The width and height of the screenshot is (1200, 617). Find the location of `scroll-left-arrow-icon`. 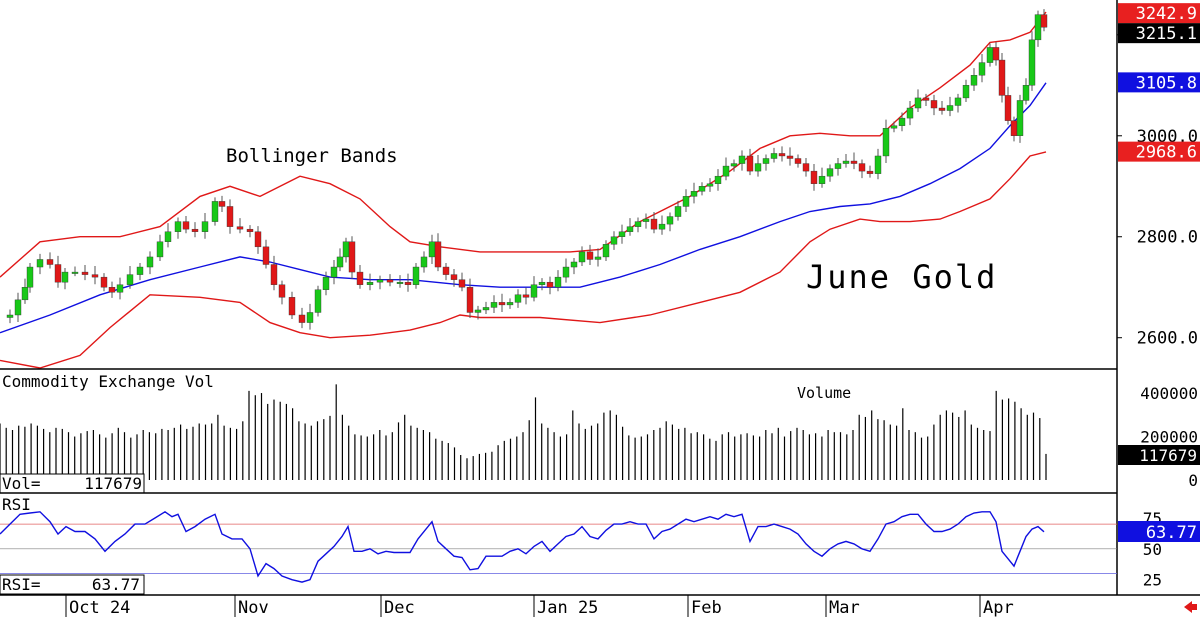

scroll-left-arrow-icon is located at coordinates (1190, 607).